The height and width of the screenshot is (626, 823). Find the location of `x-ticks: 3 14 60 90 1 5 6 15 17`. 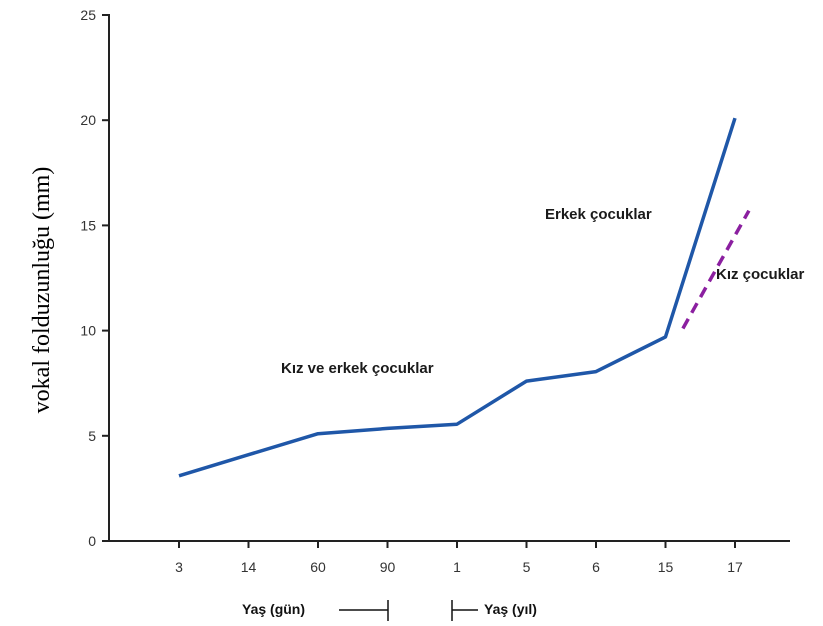

x-ticks: 3 14 60 90 1 5 6 15 17 is located at coordinates (459, 558).